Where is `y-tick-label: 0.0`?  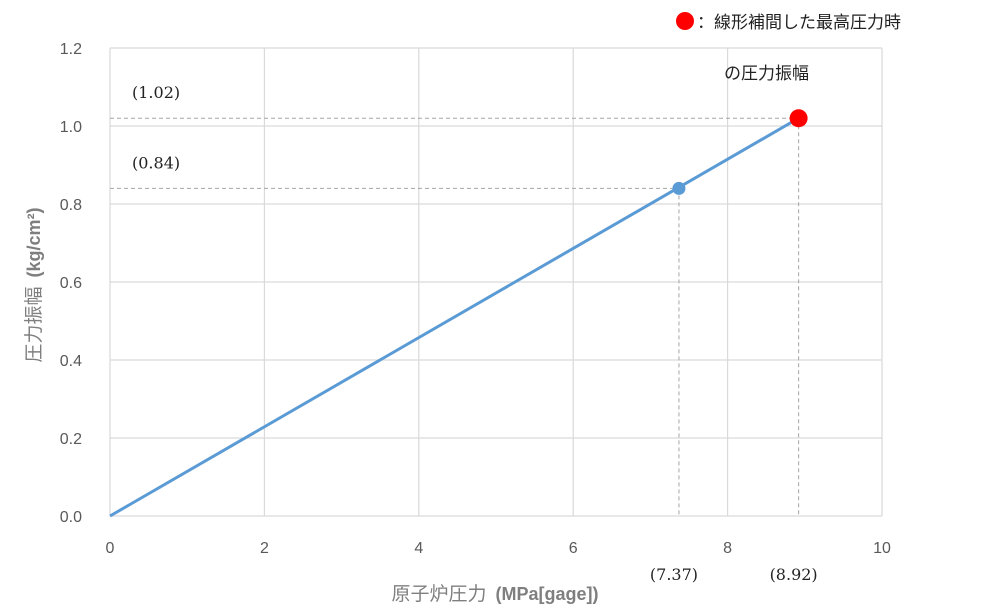
y-tick-label: 0.0 is located at coordinates (71, 517).